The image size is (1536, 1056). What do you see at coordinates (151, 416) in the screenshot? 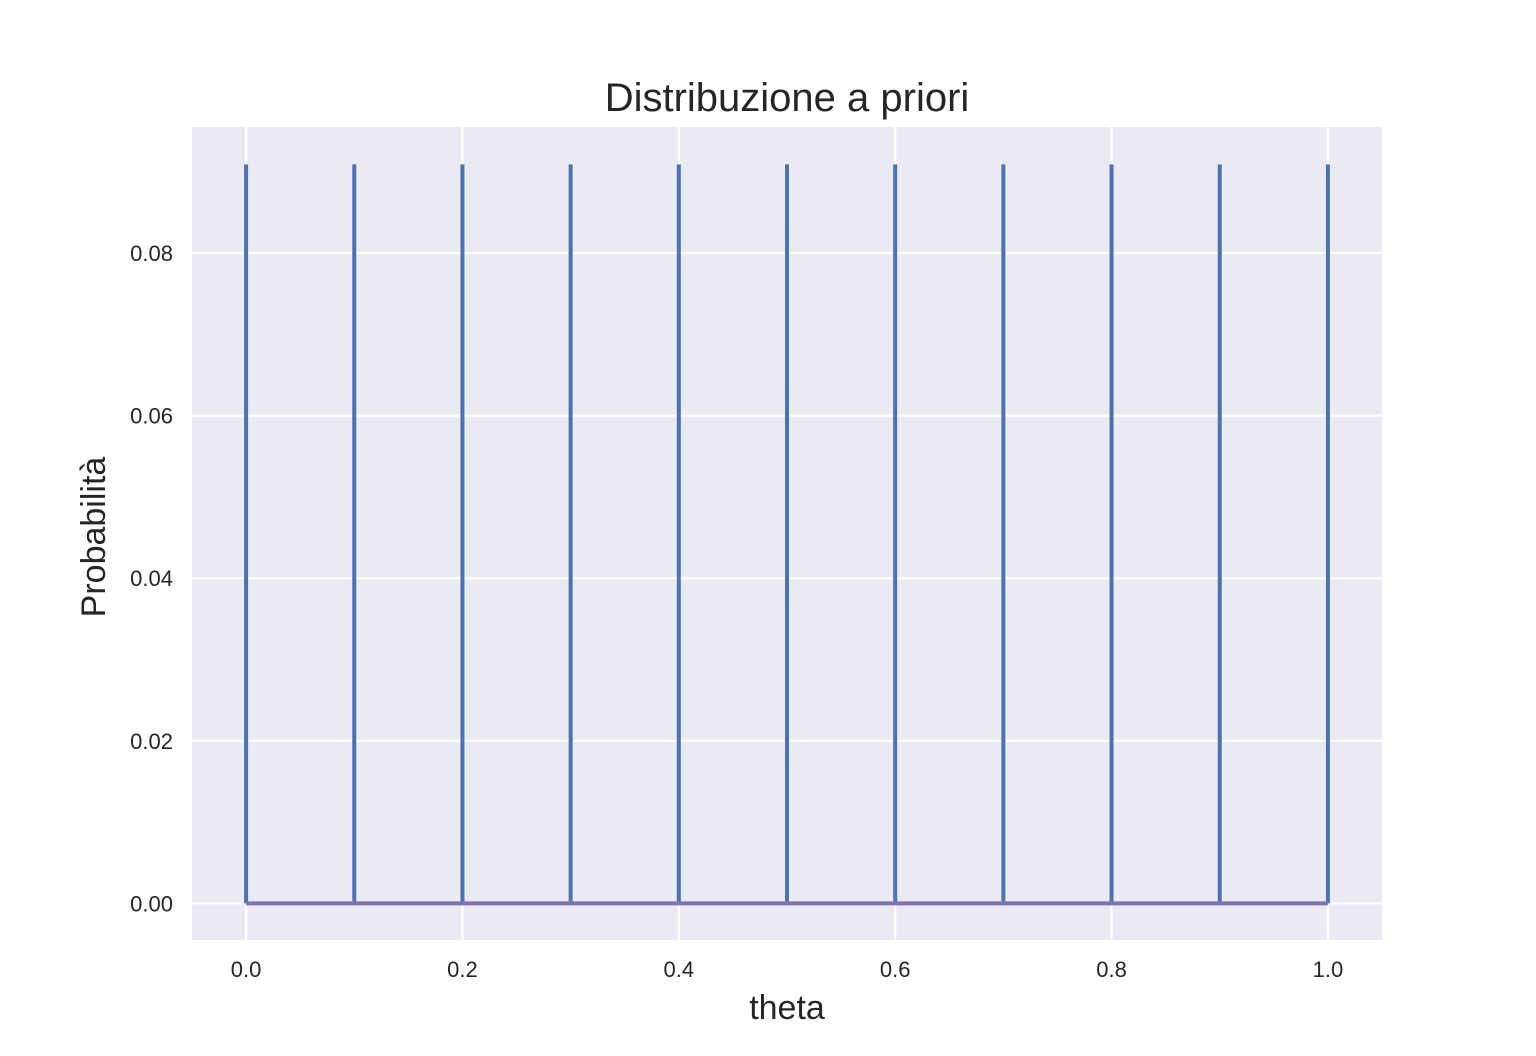
I see `y-tick-label: 0.06` at bounding box center [151, 416].